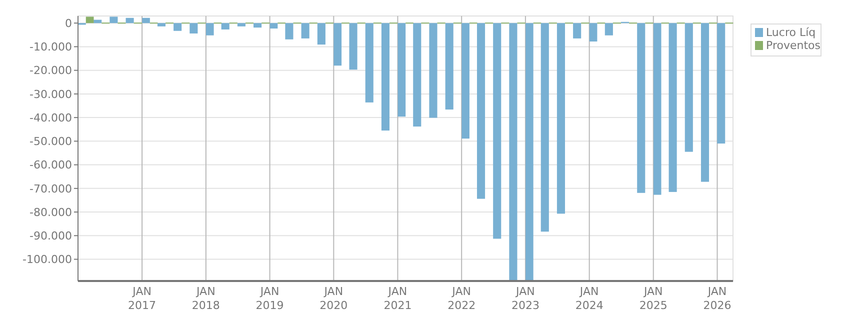  What do you see at coordinates (51, 47) in the screenshot?
I see `y-tick-label: -10.000` at bounding box center [51, 47].